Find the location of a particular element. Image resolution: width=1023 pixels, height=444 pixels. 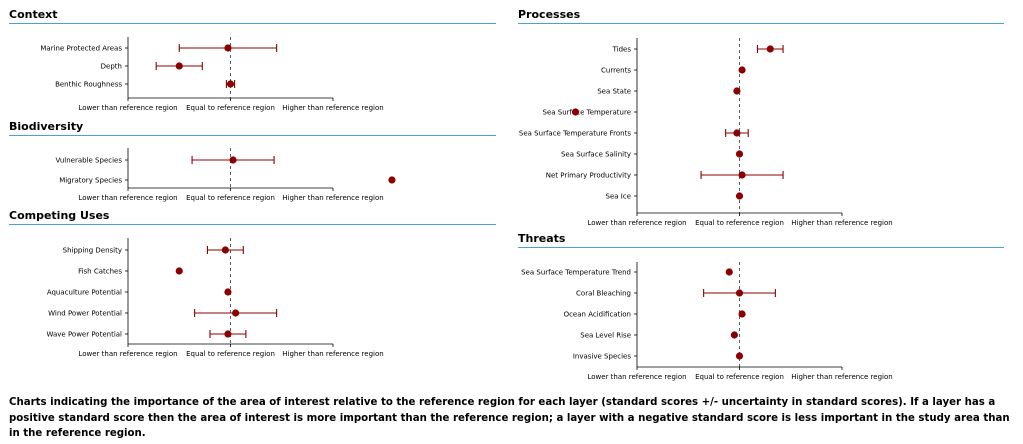

section-title-competing-uses: Competing Uses is located at coordinates (59, 215).